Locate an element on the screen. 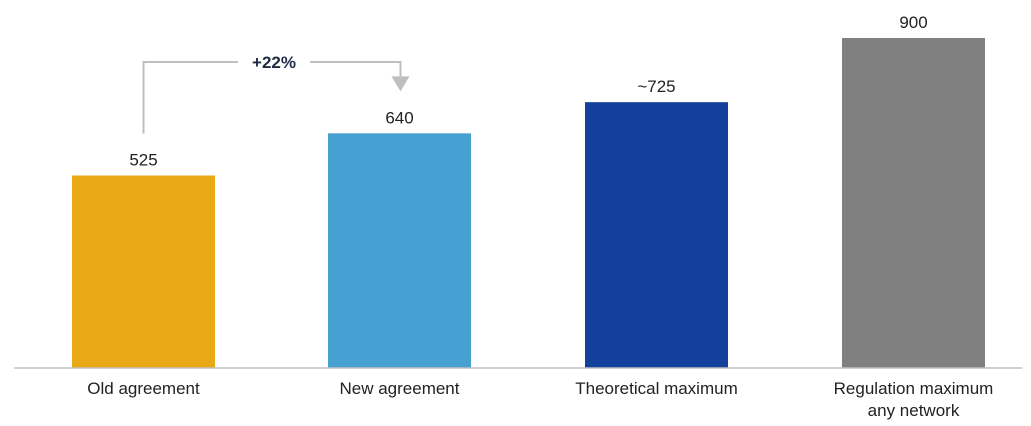 The width and height of the screenshot is (1031, 426). value-label-1: 640 is located at coordinates (399, 117).